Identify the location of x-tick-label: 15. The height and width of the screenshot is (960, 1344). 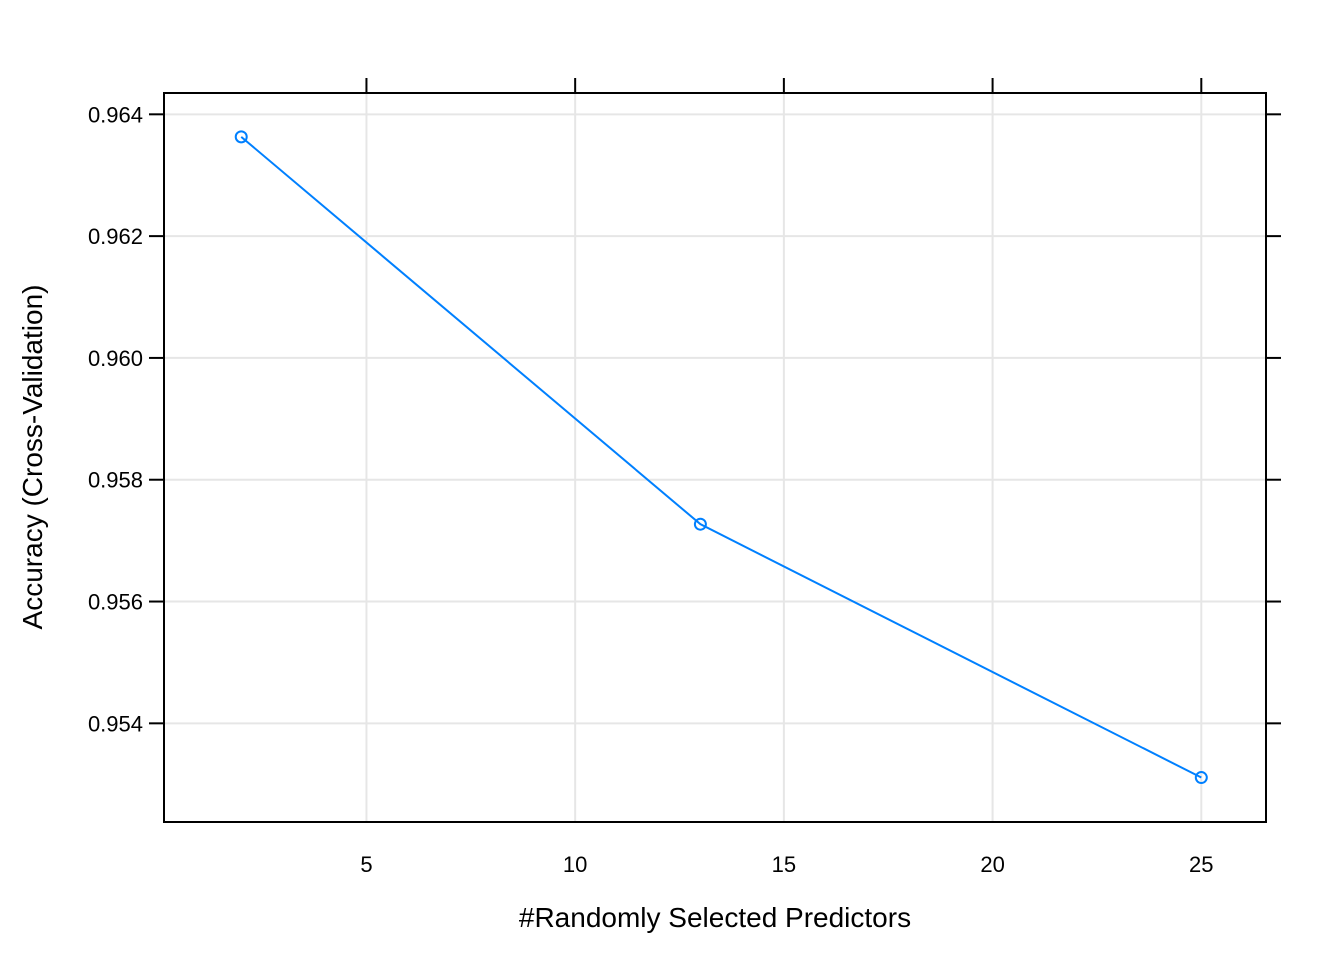
(784, 864).